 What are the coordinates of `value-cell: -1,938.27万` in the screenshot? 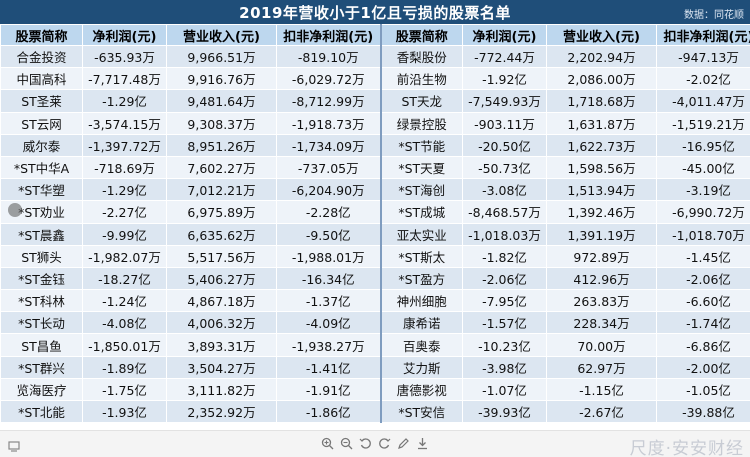 It's located at (328, 345).